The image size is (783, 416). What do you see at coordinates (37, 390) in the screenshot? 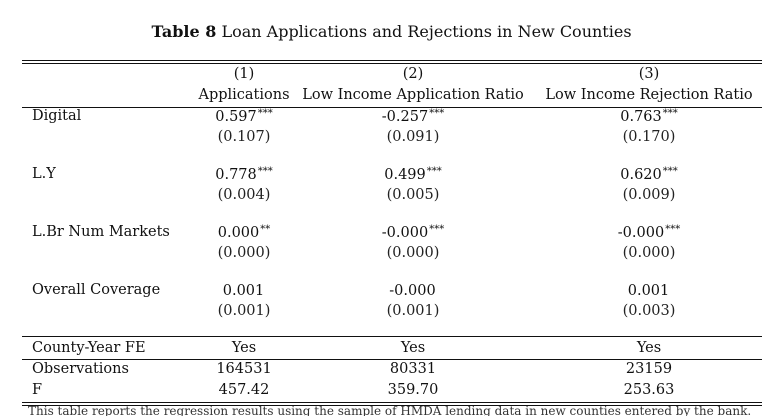
I see `row-label: F` at bounding box center [37, 390].